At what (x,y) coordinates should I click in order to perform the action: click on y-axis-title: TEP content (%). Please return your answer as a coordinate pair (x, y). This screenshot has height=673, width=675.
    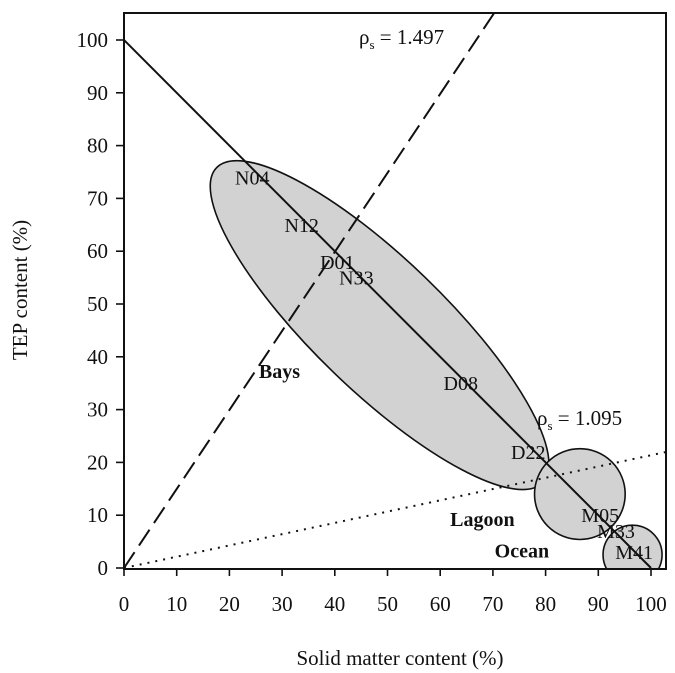
    Looking at the image, I should click on (20, 290).